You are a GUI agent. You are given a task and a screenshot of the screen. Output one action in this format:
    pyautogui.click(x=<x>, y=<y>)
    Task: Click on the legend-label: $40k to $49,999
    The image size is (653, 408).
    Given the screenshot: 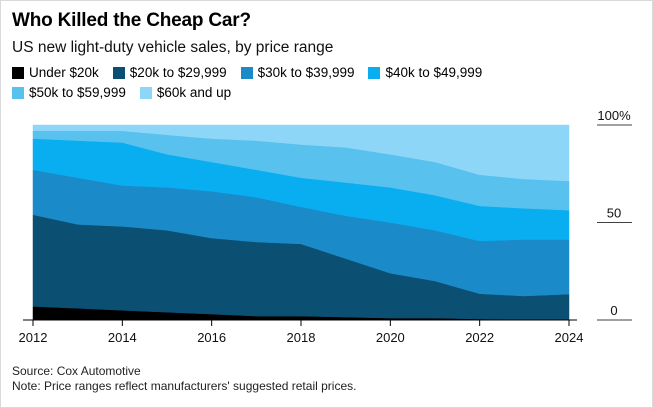 What is the action you would take?
    pyautogui.click(x=434, y=72)
    